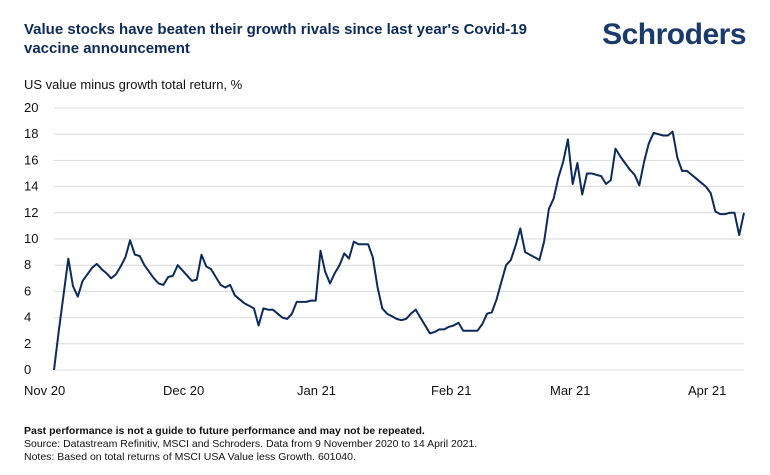 The image size is (770, 475). Describe the element at coordinates (133, 84) in the screenshot. I see `y-axis-label: US value minus growth total return, %` at that location.